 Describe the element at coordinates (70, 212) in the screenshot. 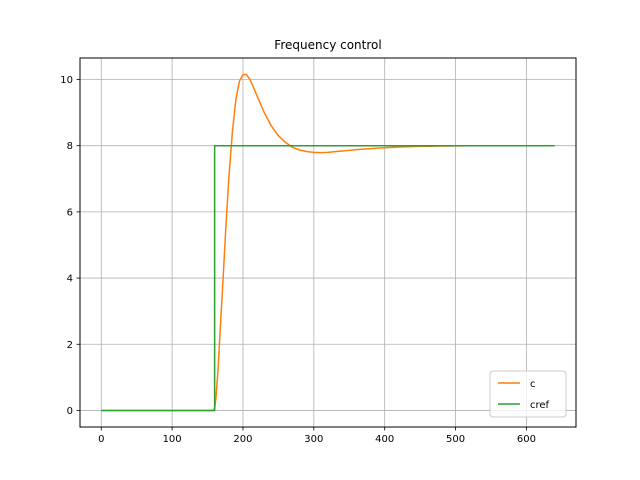

I see `y-tick-label: 6` at that location.